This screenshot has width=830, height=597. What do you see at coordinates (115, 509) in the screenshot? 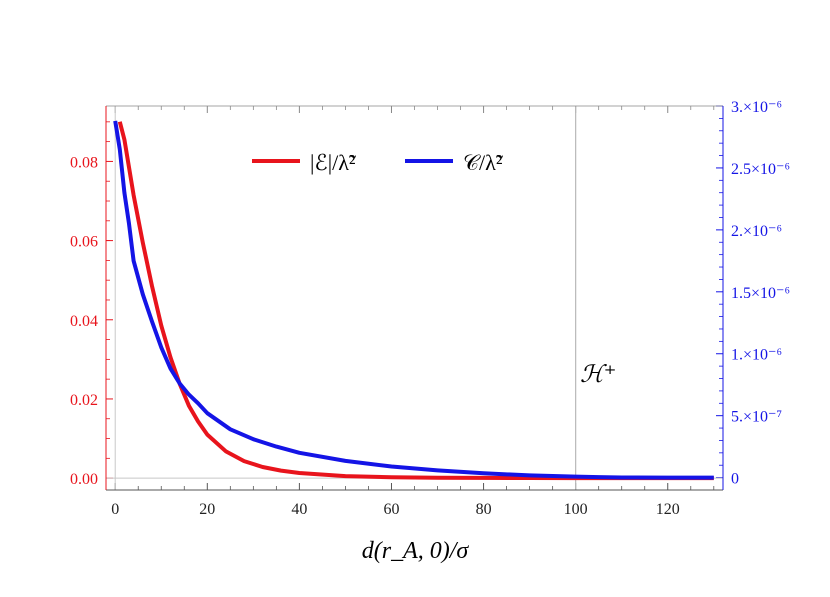
I see `x-tick-label: 0` at bounding box center [115, 509].